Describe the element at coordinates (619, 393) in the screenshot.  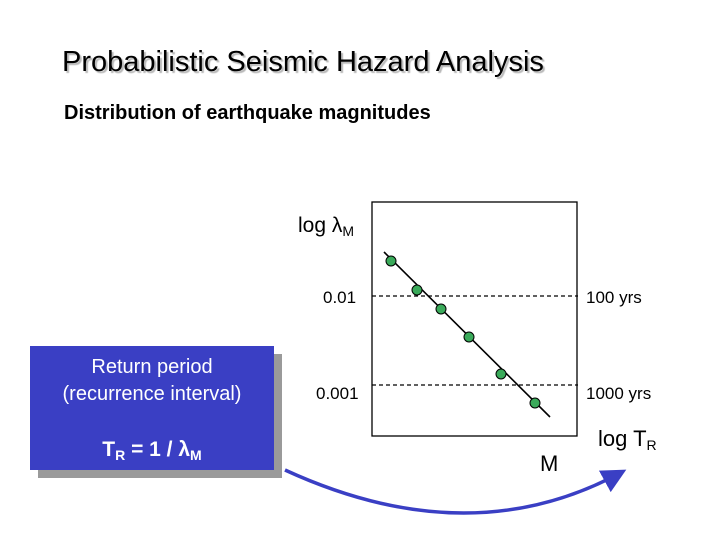
I see `period-label-1000-yrs: 1000 yrs` at that location.